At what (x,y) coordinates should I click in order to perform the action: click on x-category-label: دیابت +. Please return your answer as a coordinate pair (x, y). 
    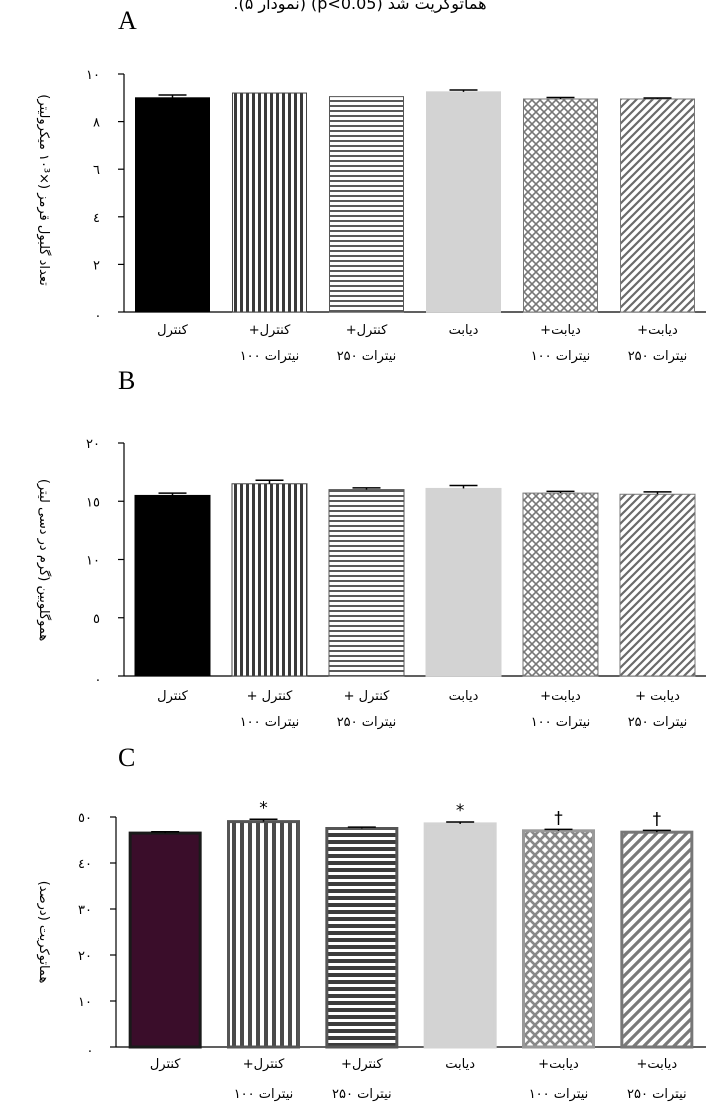
    Looking at the image, I should click on (657, 696).